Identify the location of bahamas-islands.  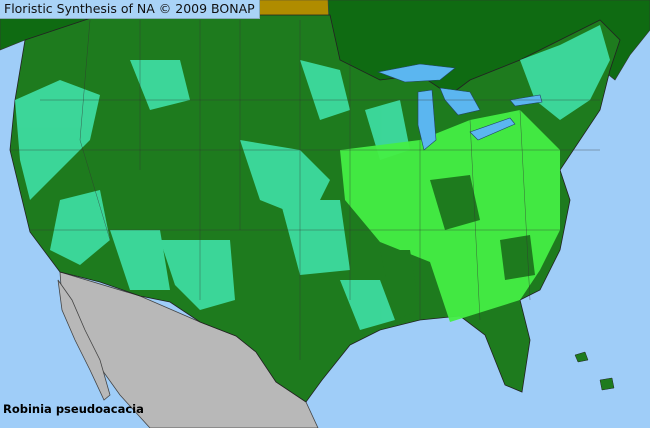
(594, 371).